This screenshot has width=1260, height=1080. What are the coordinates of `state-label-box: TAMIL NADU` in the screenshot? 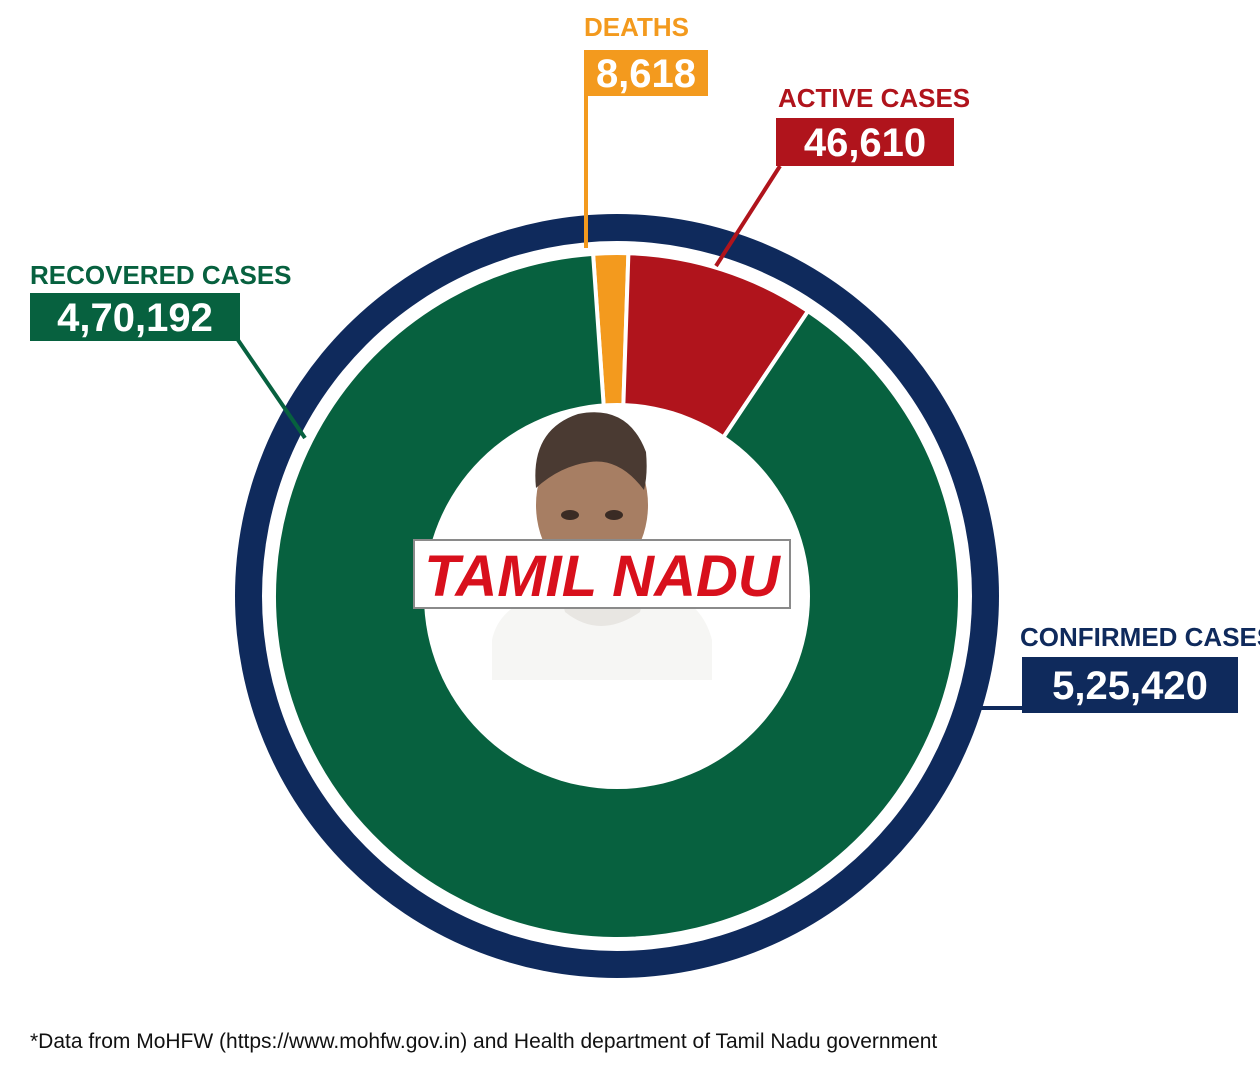 It's located at (602, 574).